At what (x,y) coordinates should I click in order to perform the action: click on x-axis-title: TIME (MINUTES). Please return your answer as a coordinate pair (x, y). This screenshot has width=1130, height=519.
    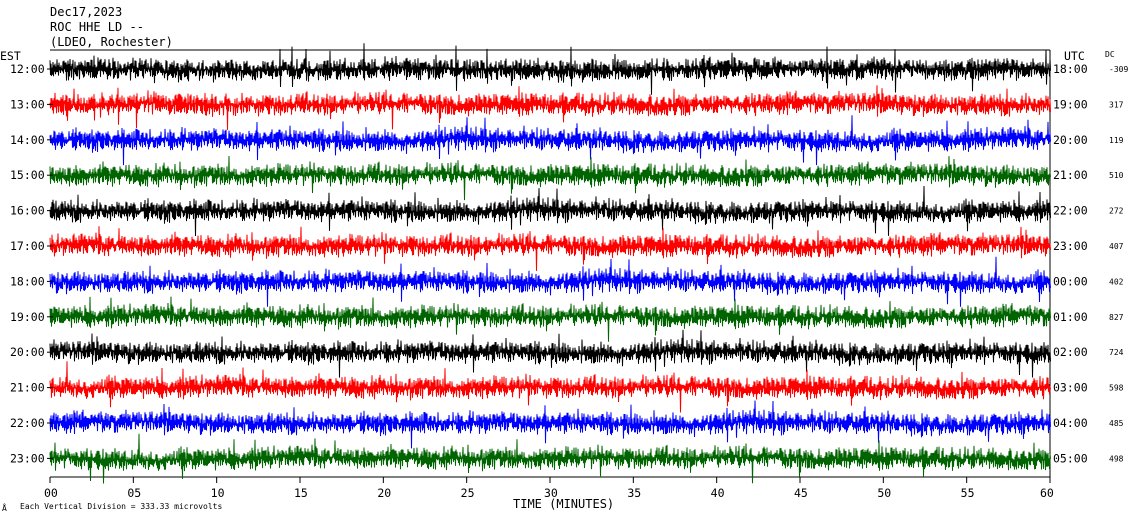
    Looking at the image, I should click on (563, 504).